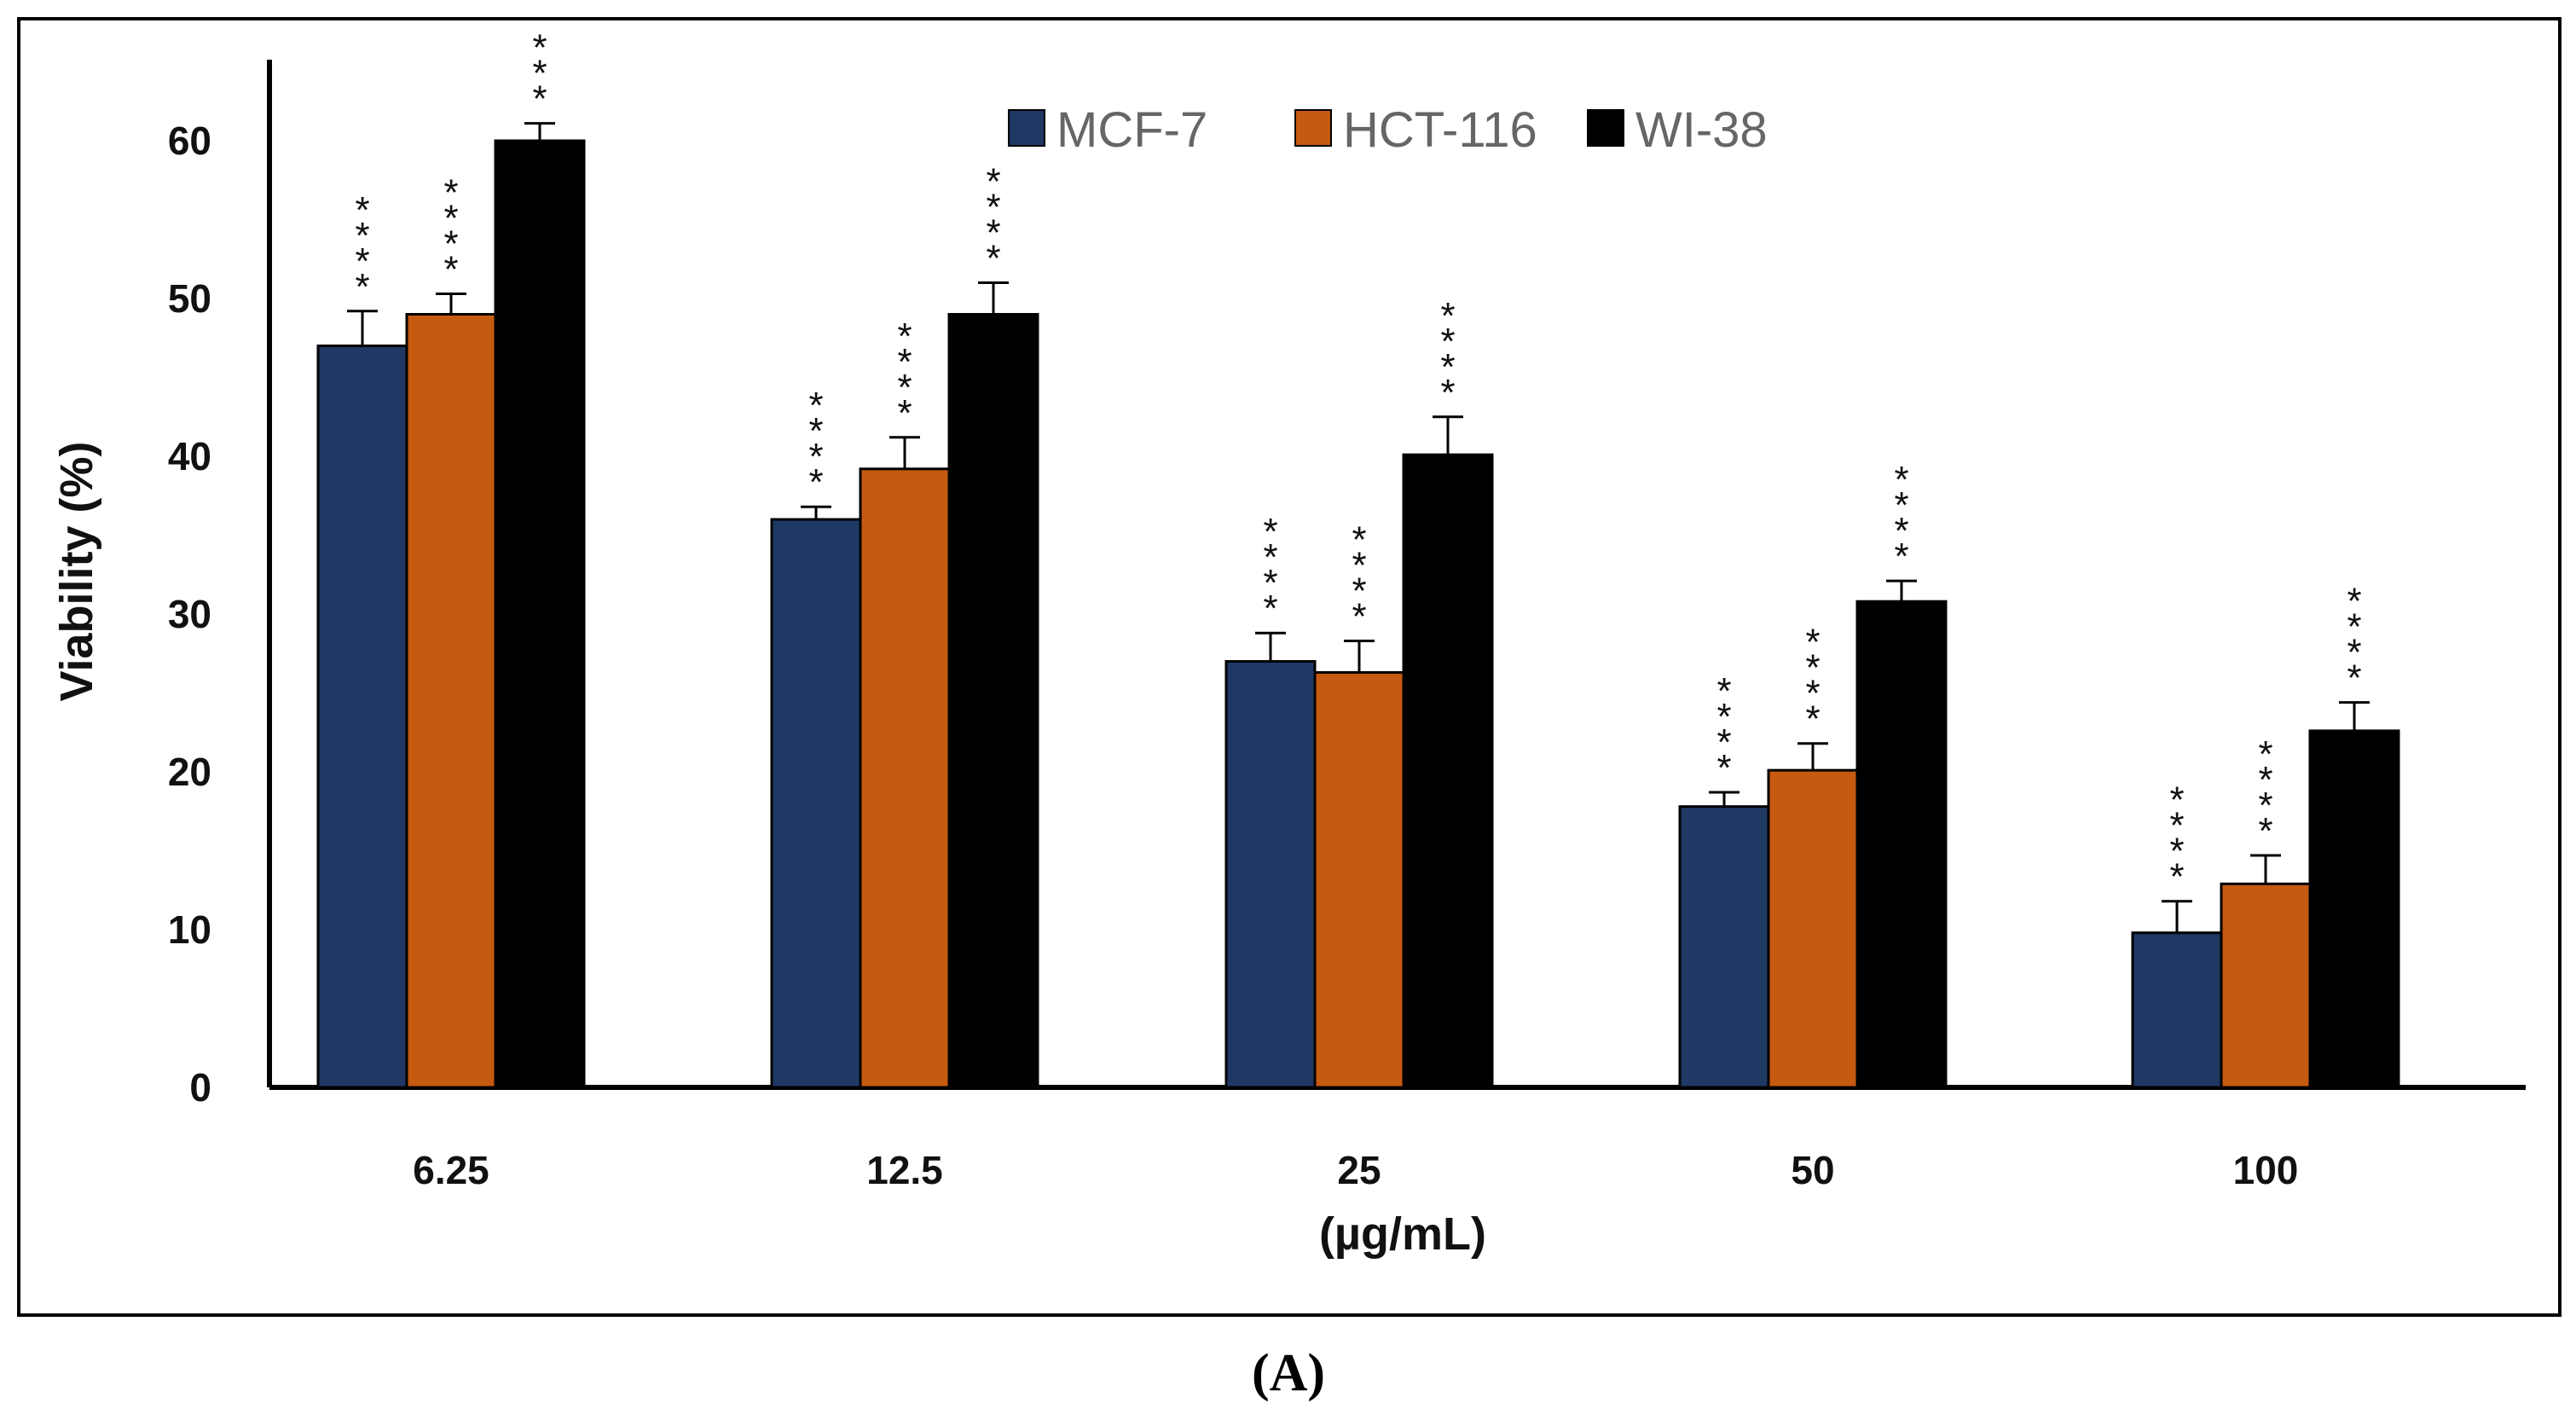  What do you see at coordinates (200, 1087) in the screenshot?
I see `y-tick-label: 0` at bounding box center [200, 1087].